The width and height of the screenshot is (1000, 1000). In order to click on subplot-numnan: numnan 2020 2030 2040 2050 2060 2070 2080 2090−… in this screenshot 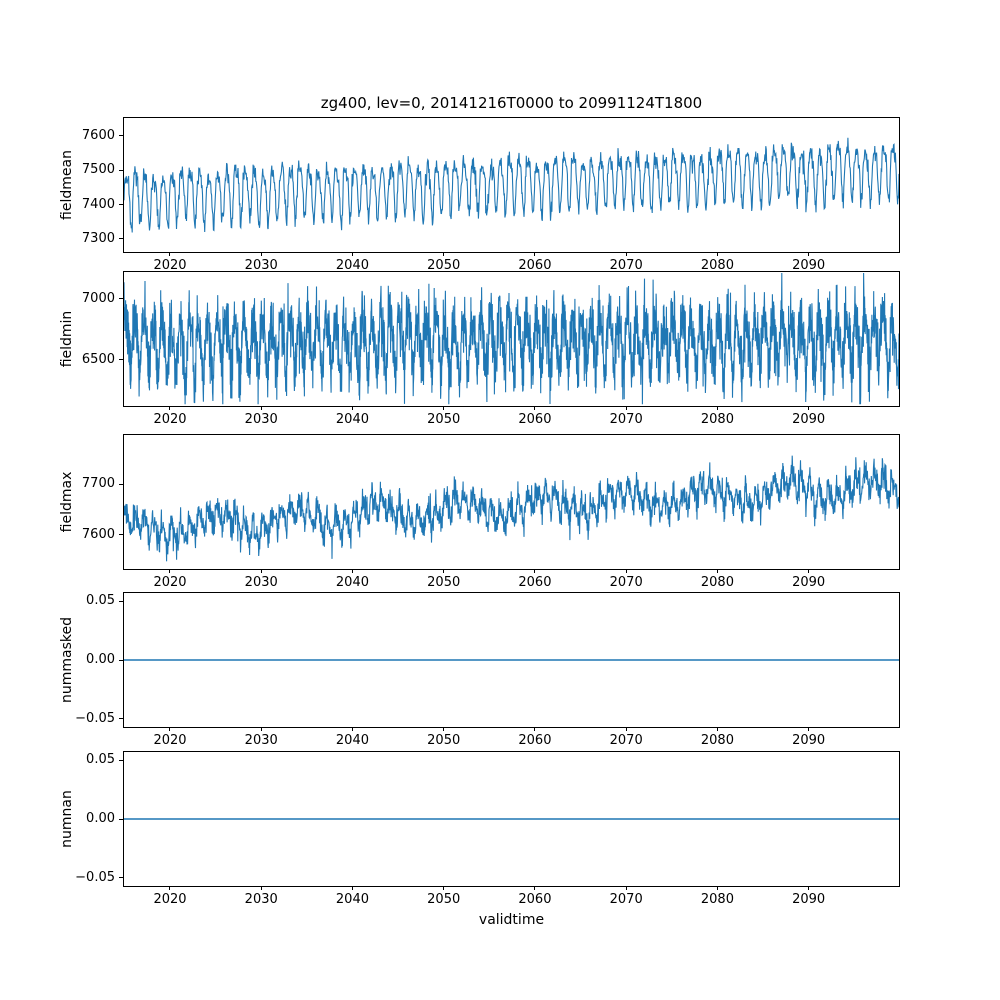, I will do `click(479, 829)`.